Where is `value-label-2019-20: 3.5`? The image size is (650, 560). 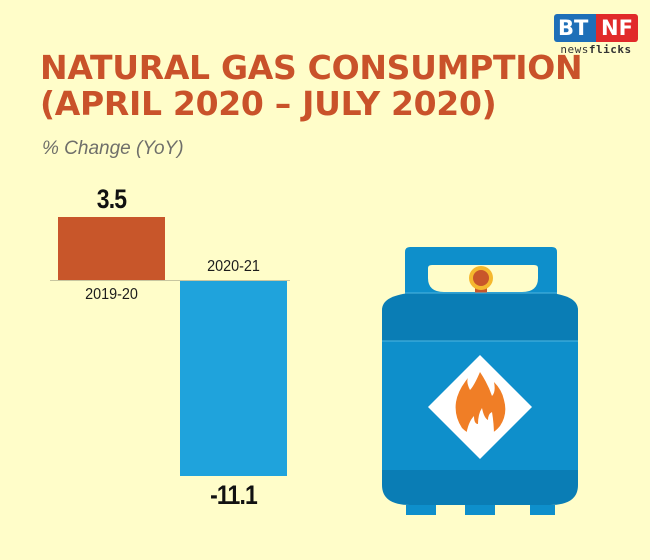
value-label-2019-20: 3.5 is located at coordinates (111, 199).